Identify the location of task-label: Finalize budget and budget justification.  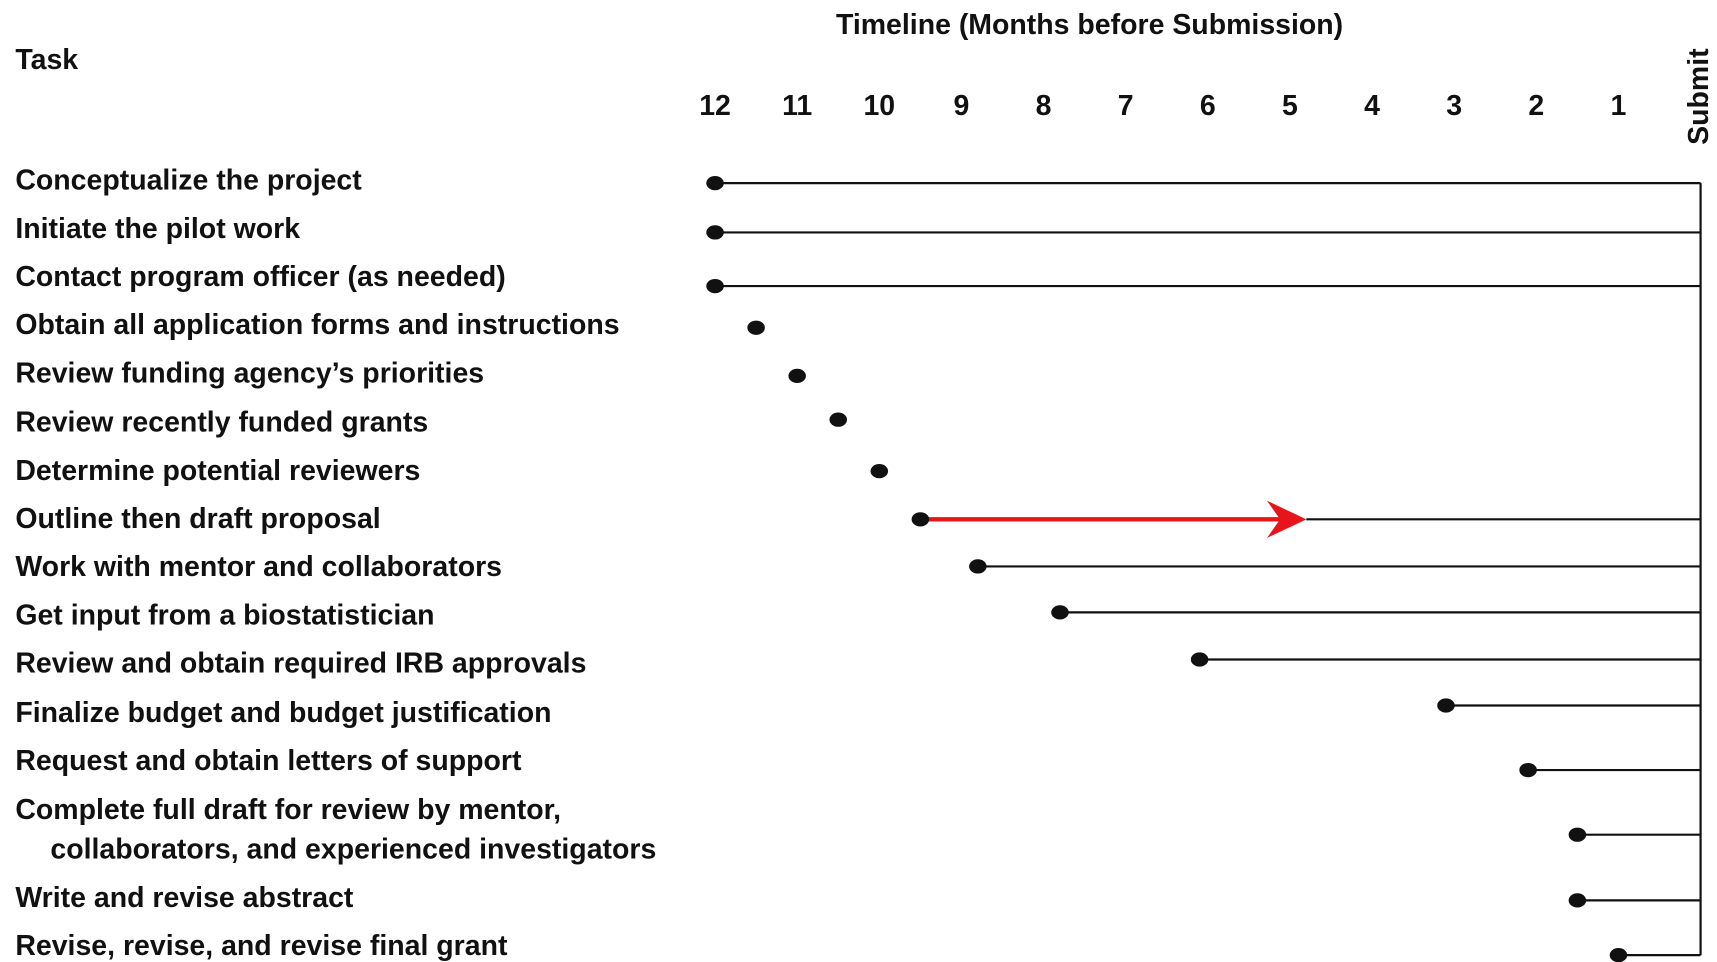
(283, 713).